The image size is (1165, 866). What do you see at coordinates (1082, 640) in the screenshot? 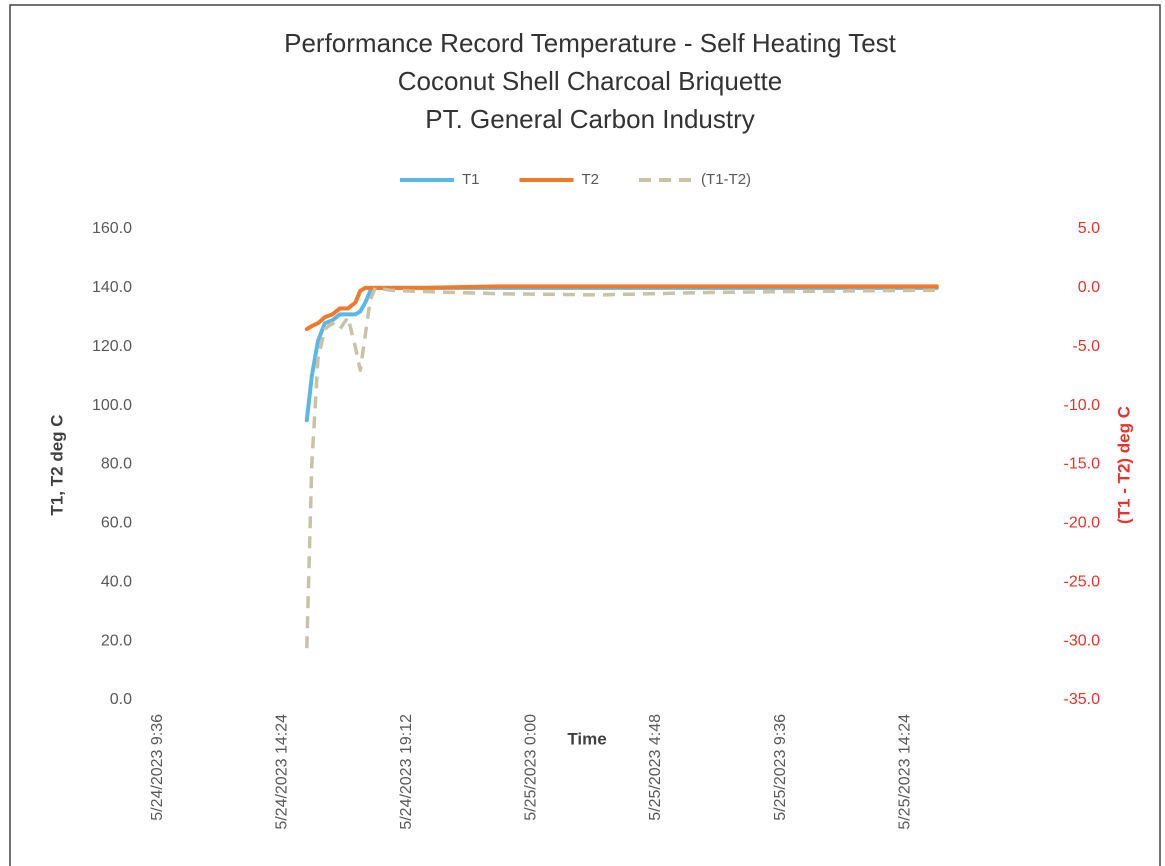
I see `y2-tick-label: -30.0` at bounding box center [1082, 640].